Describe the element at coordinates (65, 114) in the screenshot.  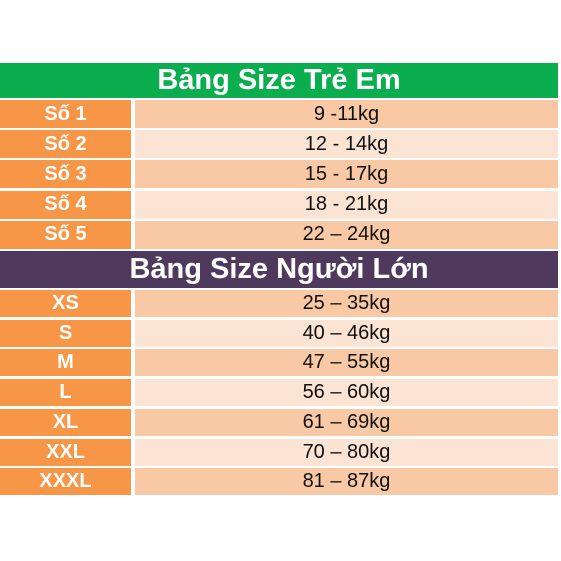
I see `size-label: Số 1` at that location.